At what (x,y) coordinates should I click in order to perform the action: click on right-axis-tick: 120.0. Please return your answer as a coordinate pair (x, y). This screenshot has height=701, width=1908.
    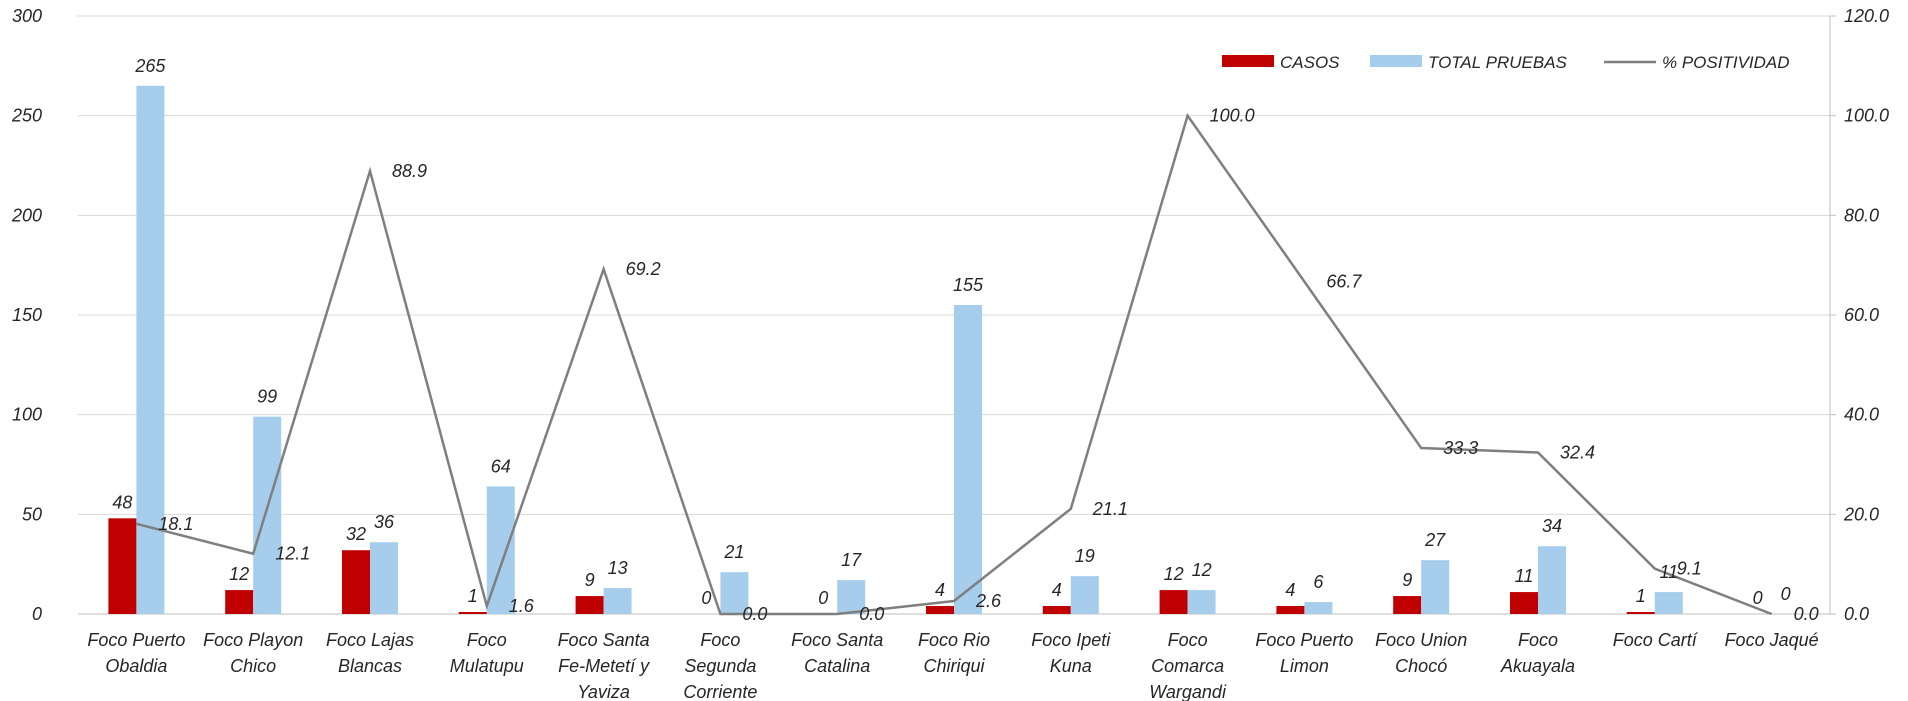
    Looking at the image, I should click on (1866, 16).